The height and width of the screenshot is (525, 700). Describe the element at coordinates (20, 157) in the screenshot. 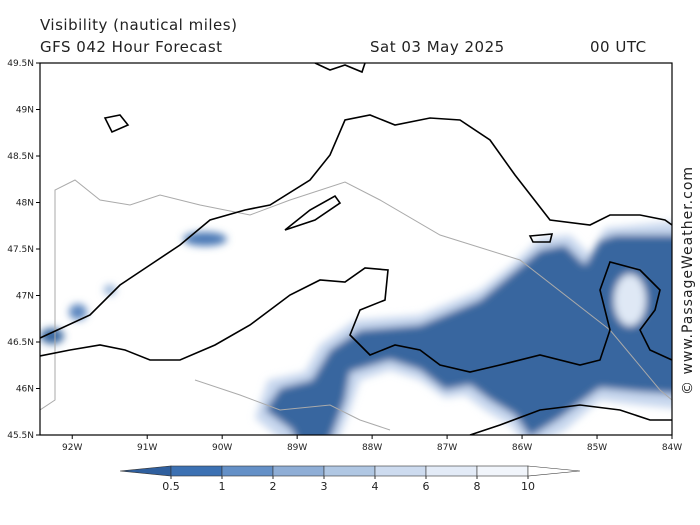

I see `y-tick-label: 48.5N` at that location.